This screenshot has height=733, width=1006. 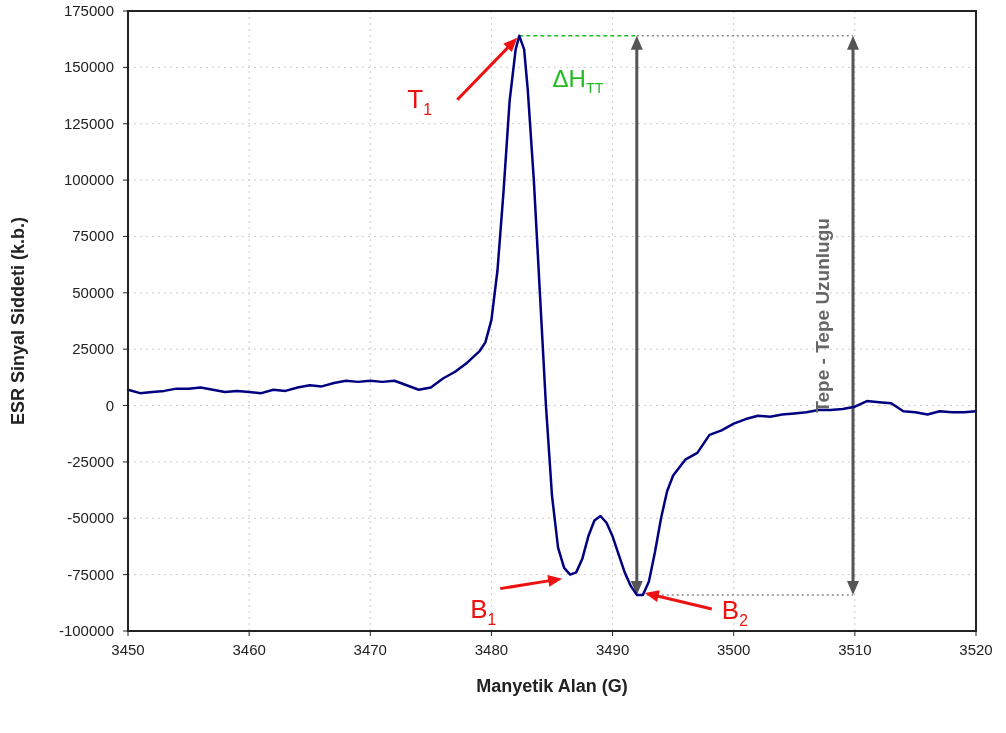 What do you see at coordinates (88, 67) in the screenshot?
I see `y-tick-label: 150000` at bounding box center [88, 67].